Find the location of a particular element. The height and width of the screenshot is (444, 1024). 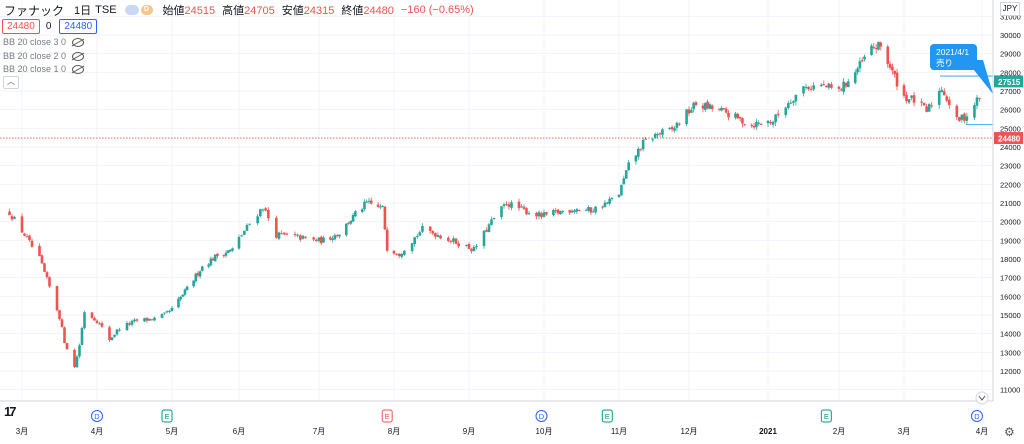

collapse-legend-button: ︿ is located at coordinates (11, 82).